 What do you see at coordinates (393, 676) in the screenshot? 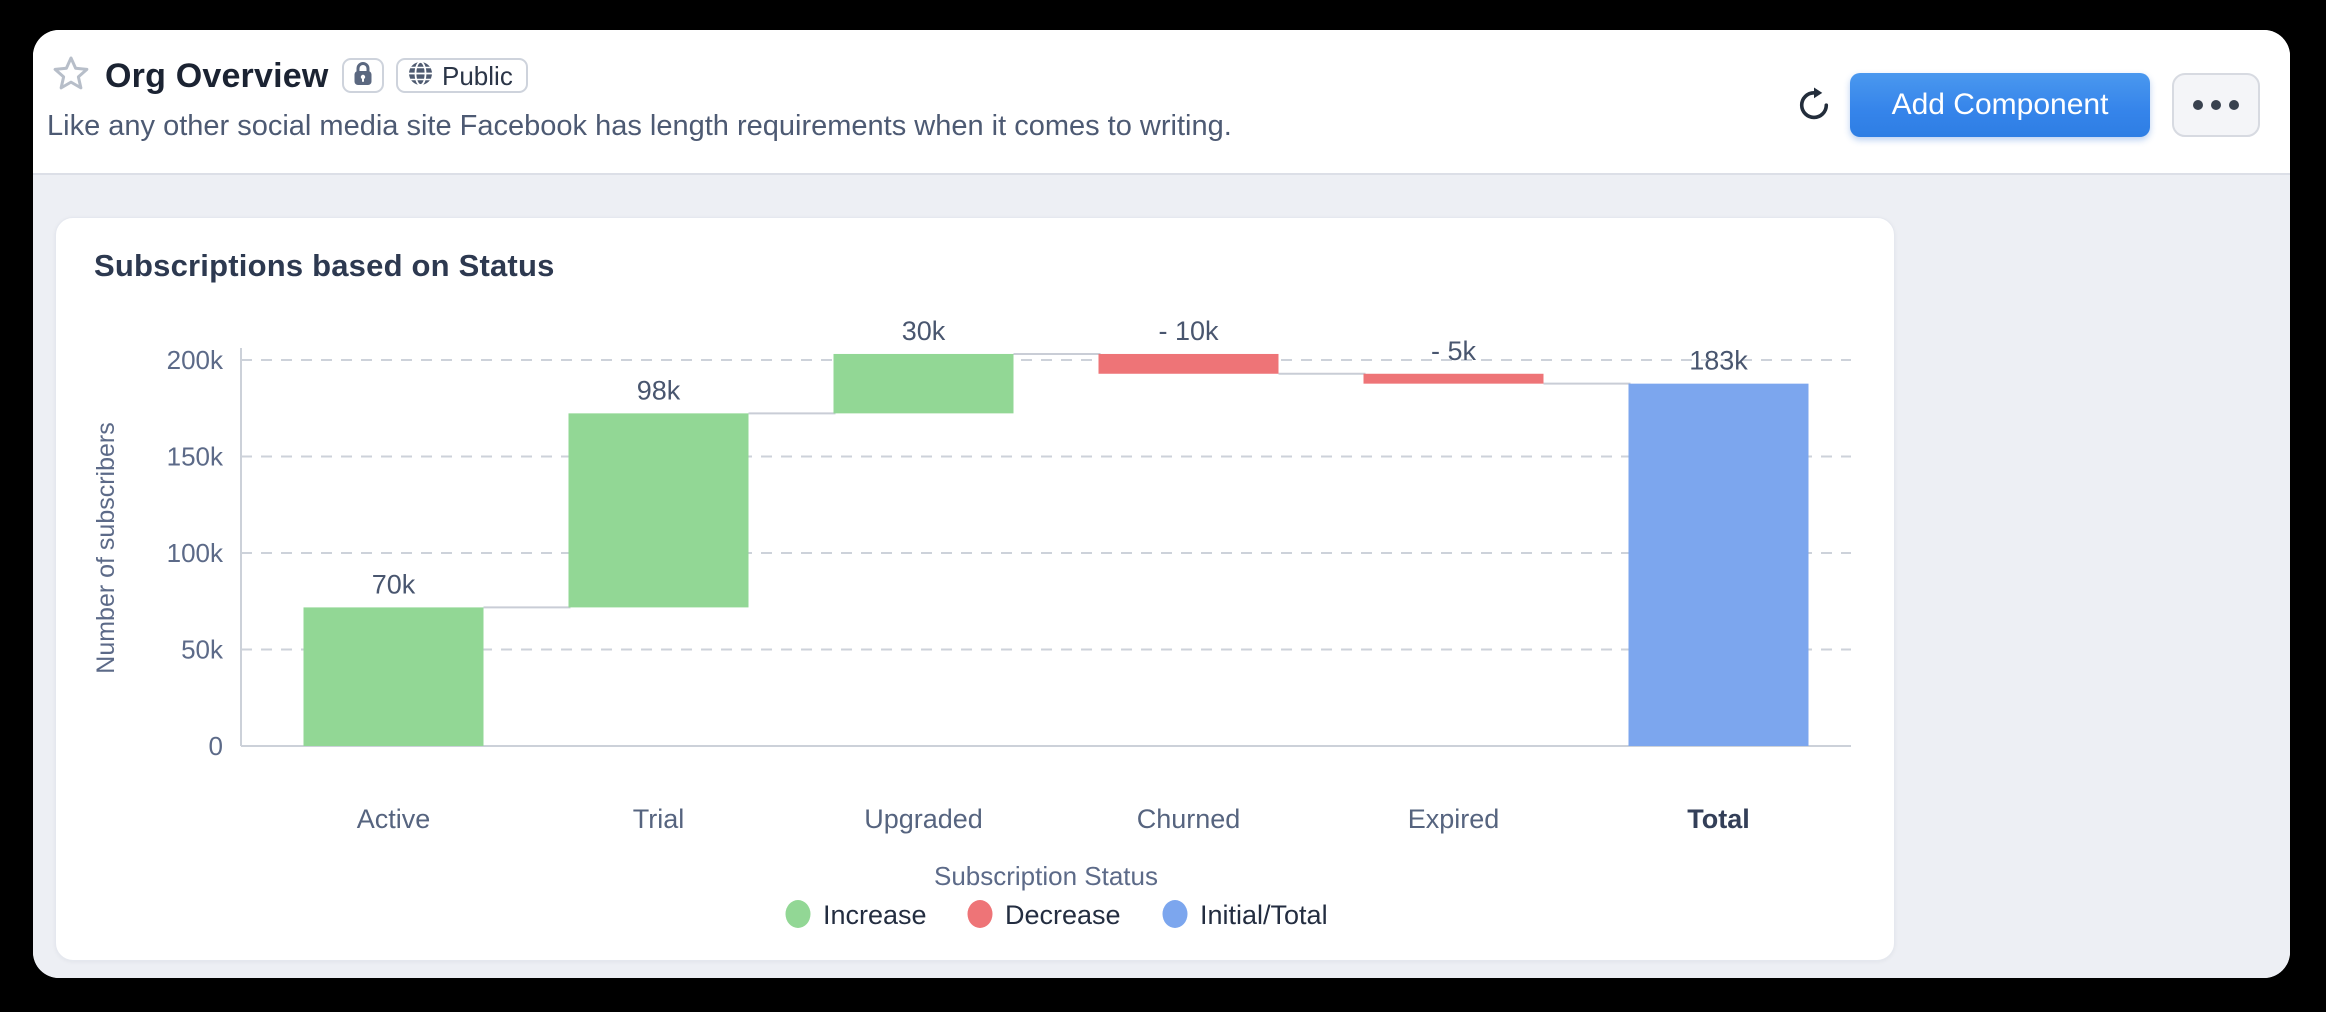
I see `bar-active` at bounding box center [393, 676].